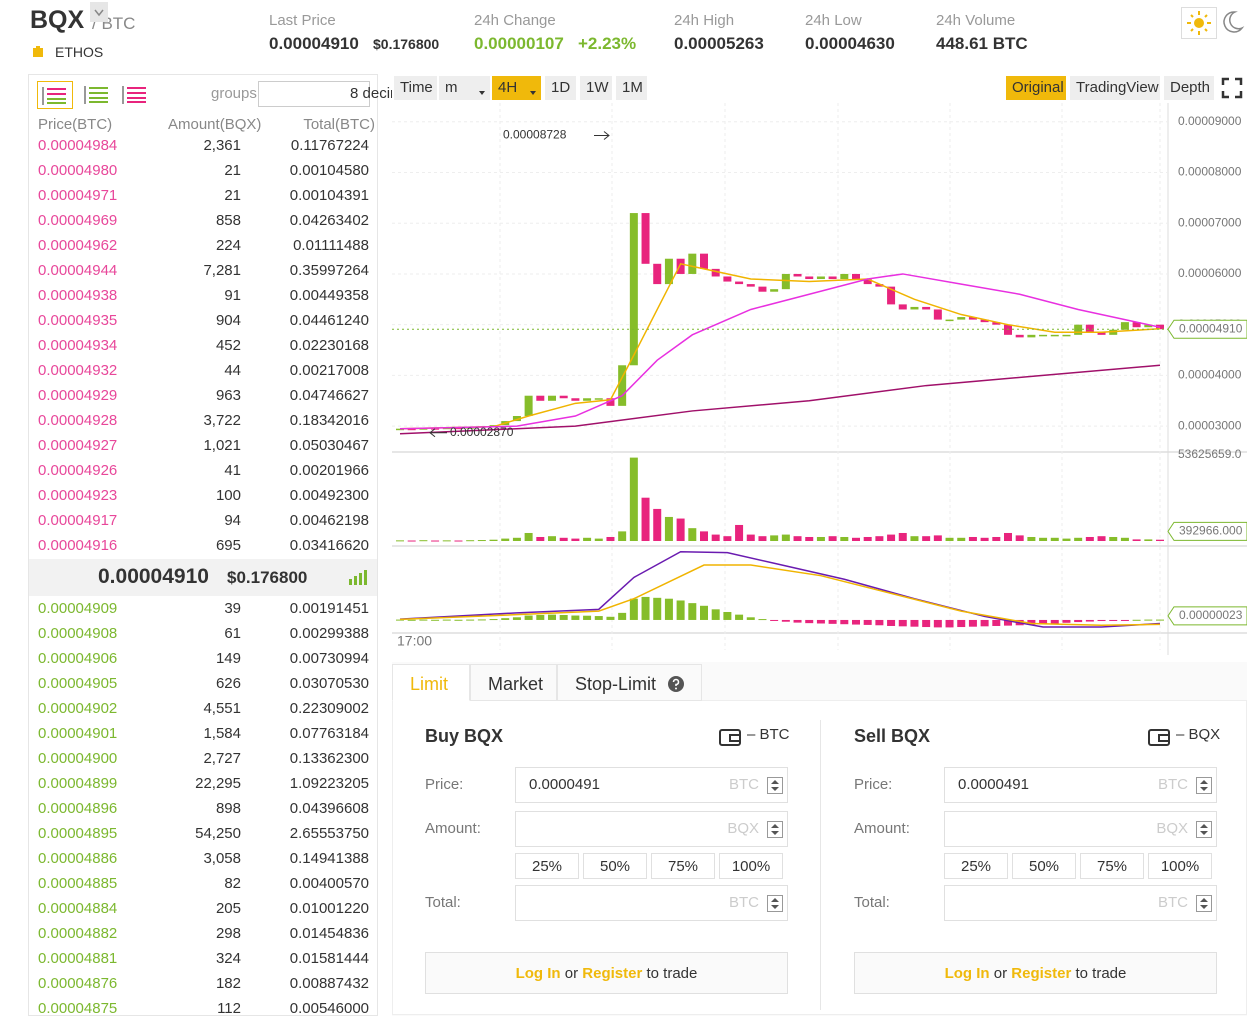 The height and width of the screenshot is (1021, 1247). What do you see at coordinates (78, 733) in the screenshot?
I see `price: 0.00004901` at bounding box center [78, 733].